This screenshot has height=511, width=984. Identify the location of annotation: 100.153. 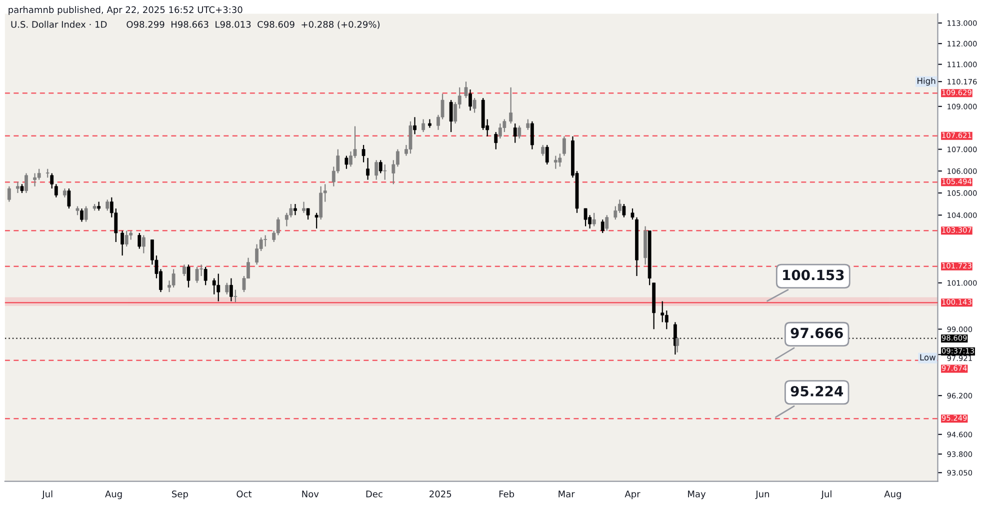
(813, 275).